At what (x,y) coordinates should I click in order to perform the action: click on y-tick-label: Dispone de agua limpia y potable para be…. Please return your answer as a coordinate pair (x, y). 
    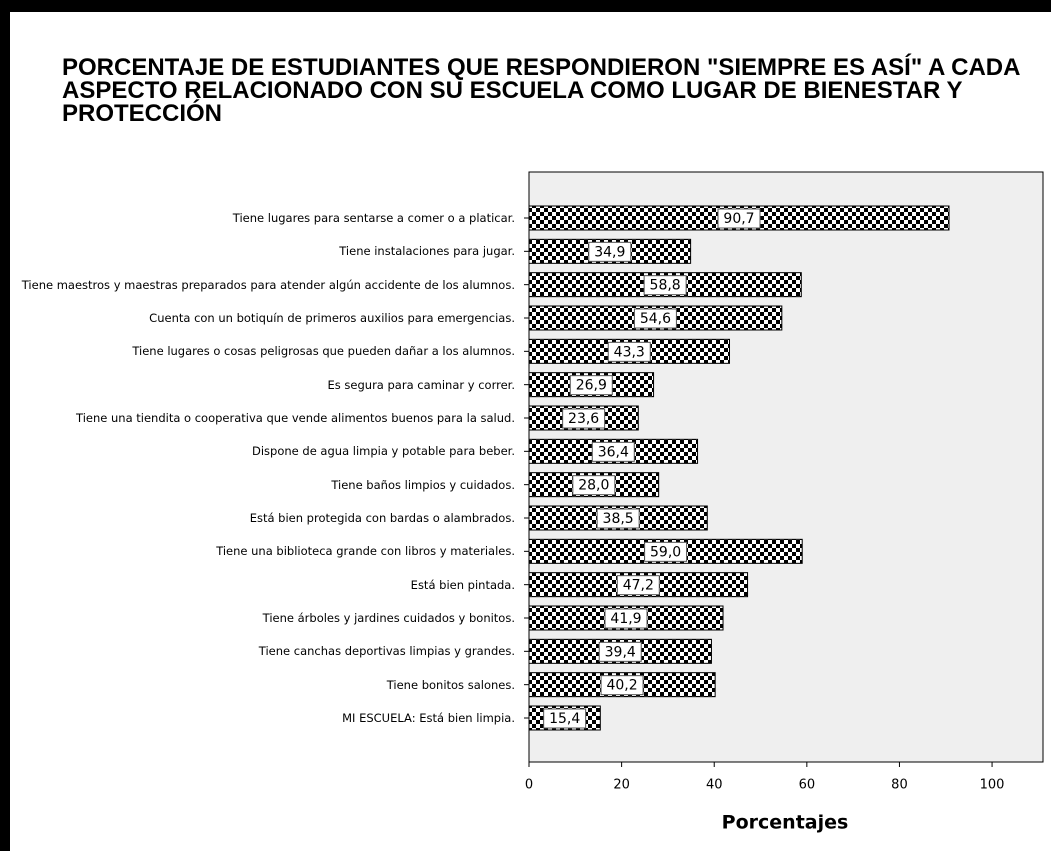
    Looking at the image, I should click on (383, 451).